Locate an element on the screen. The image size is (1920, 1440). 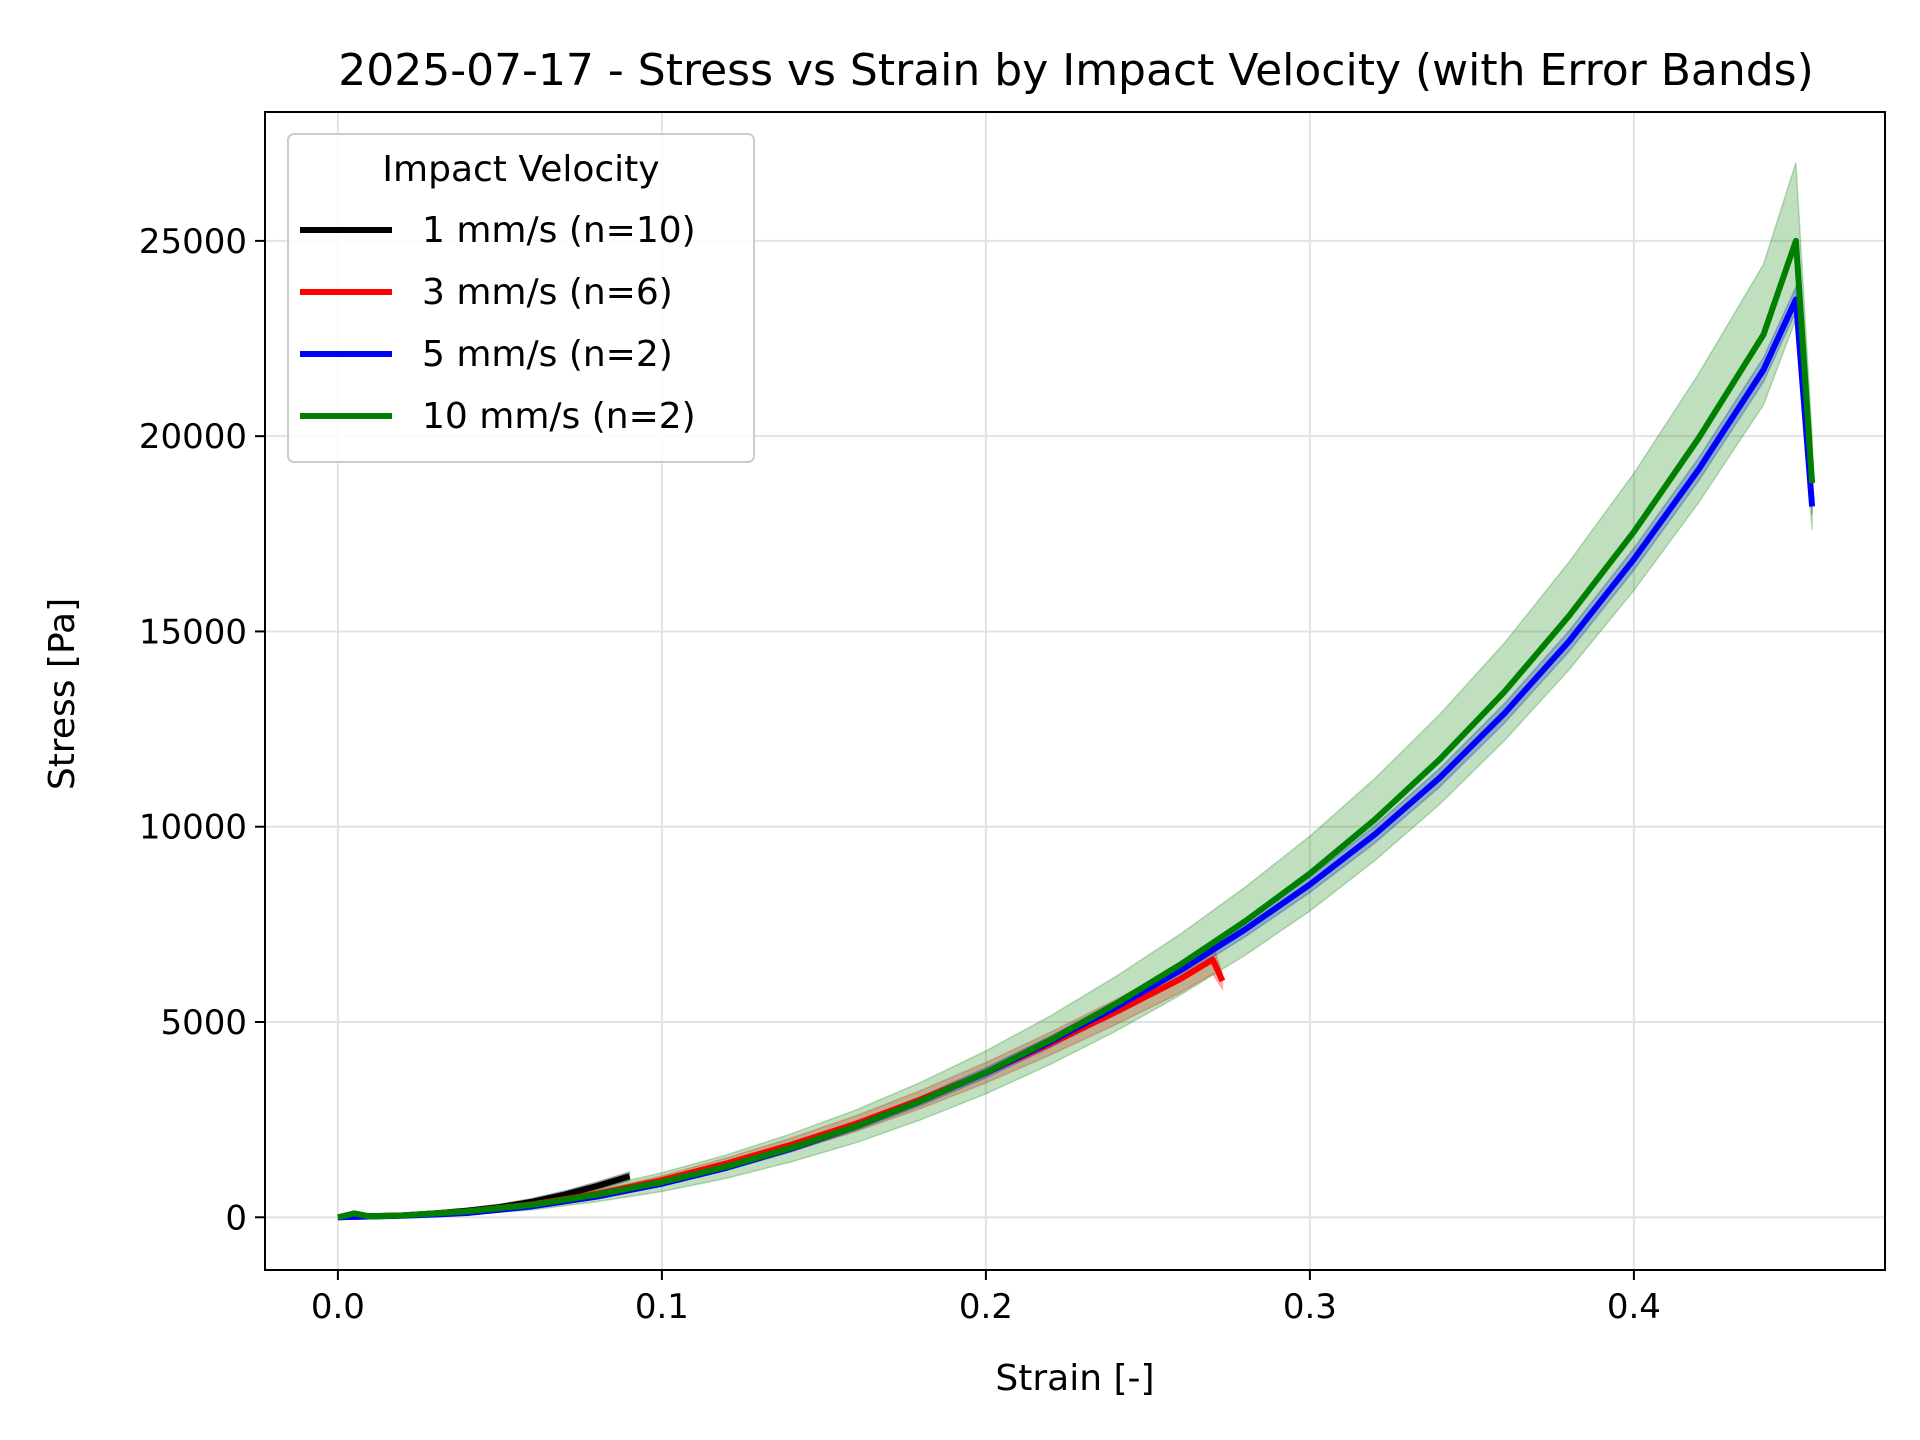
y-axis-ticks: 0 5000 10000 15000 20000 25000 is located at coordinates (202, 730).